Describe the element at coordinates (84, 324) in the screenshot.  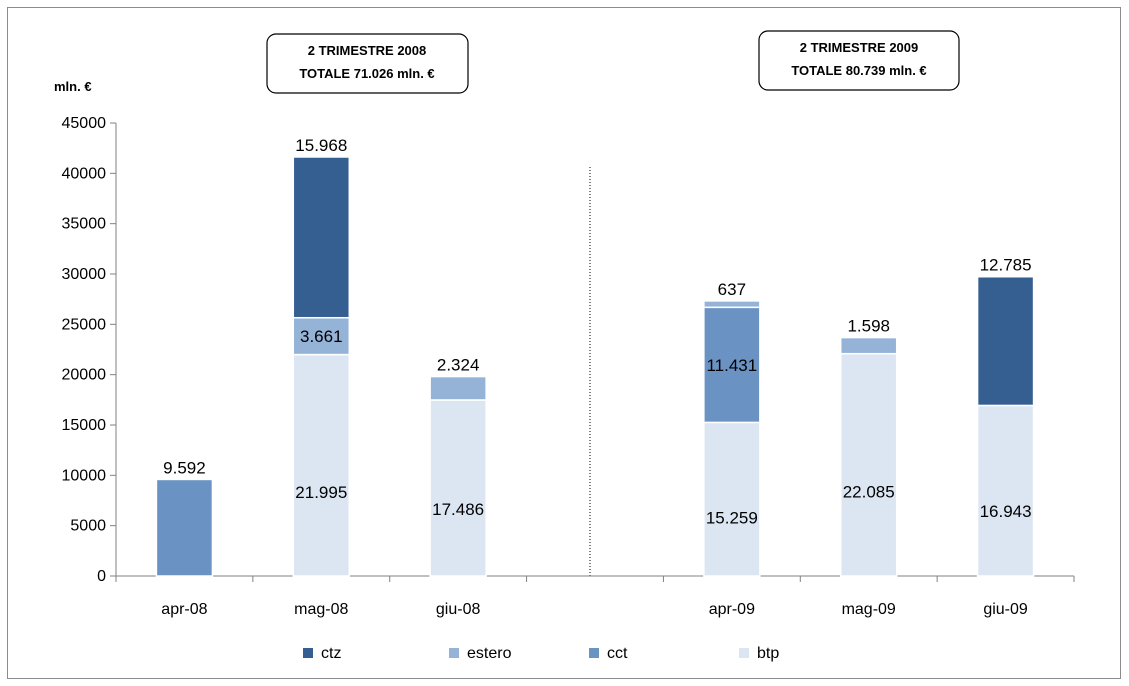
I see `y-tick-label: 25000` at that location.